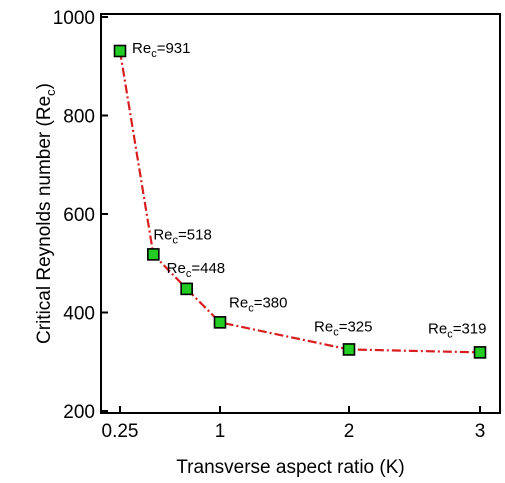 The height and width of the screenshot is (483, 505). I want to click on data-label: Rec=325, so click(343, 328).